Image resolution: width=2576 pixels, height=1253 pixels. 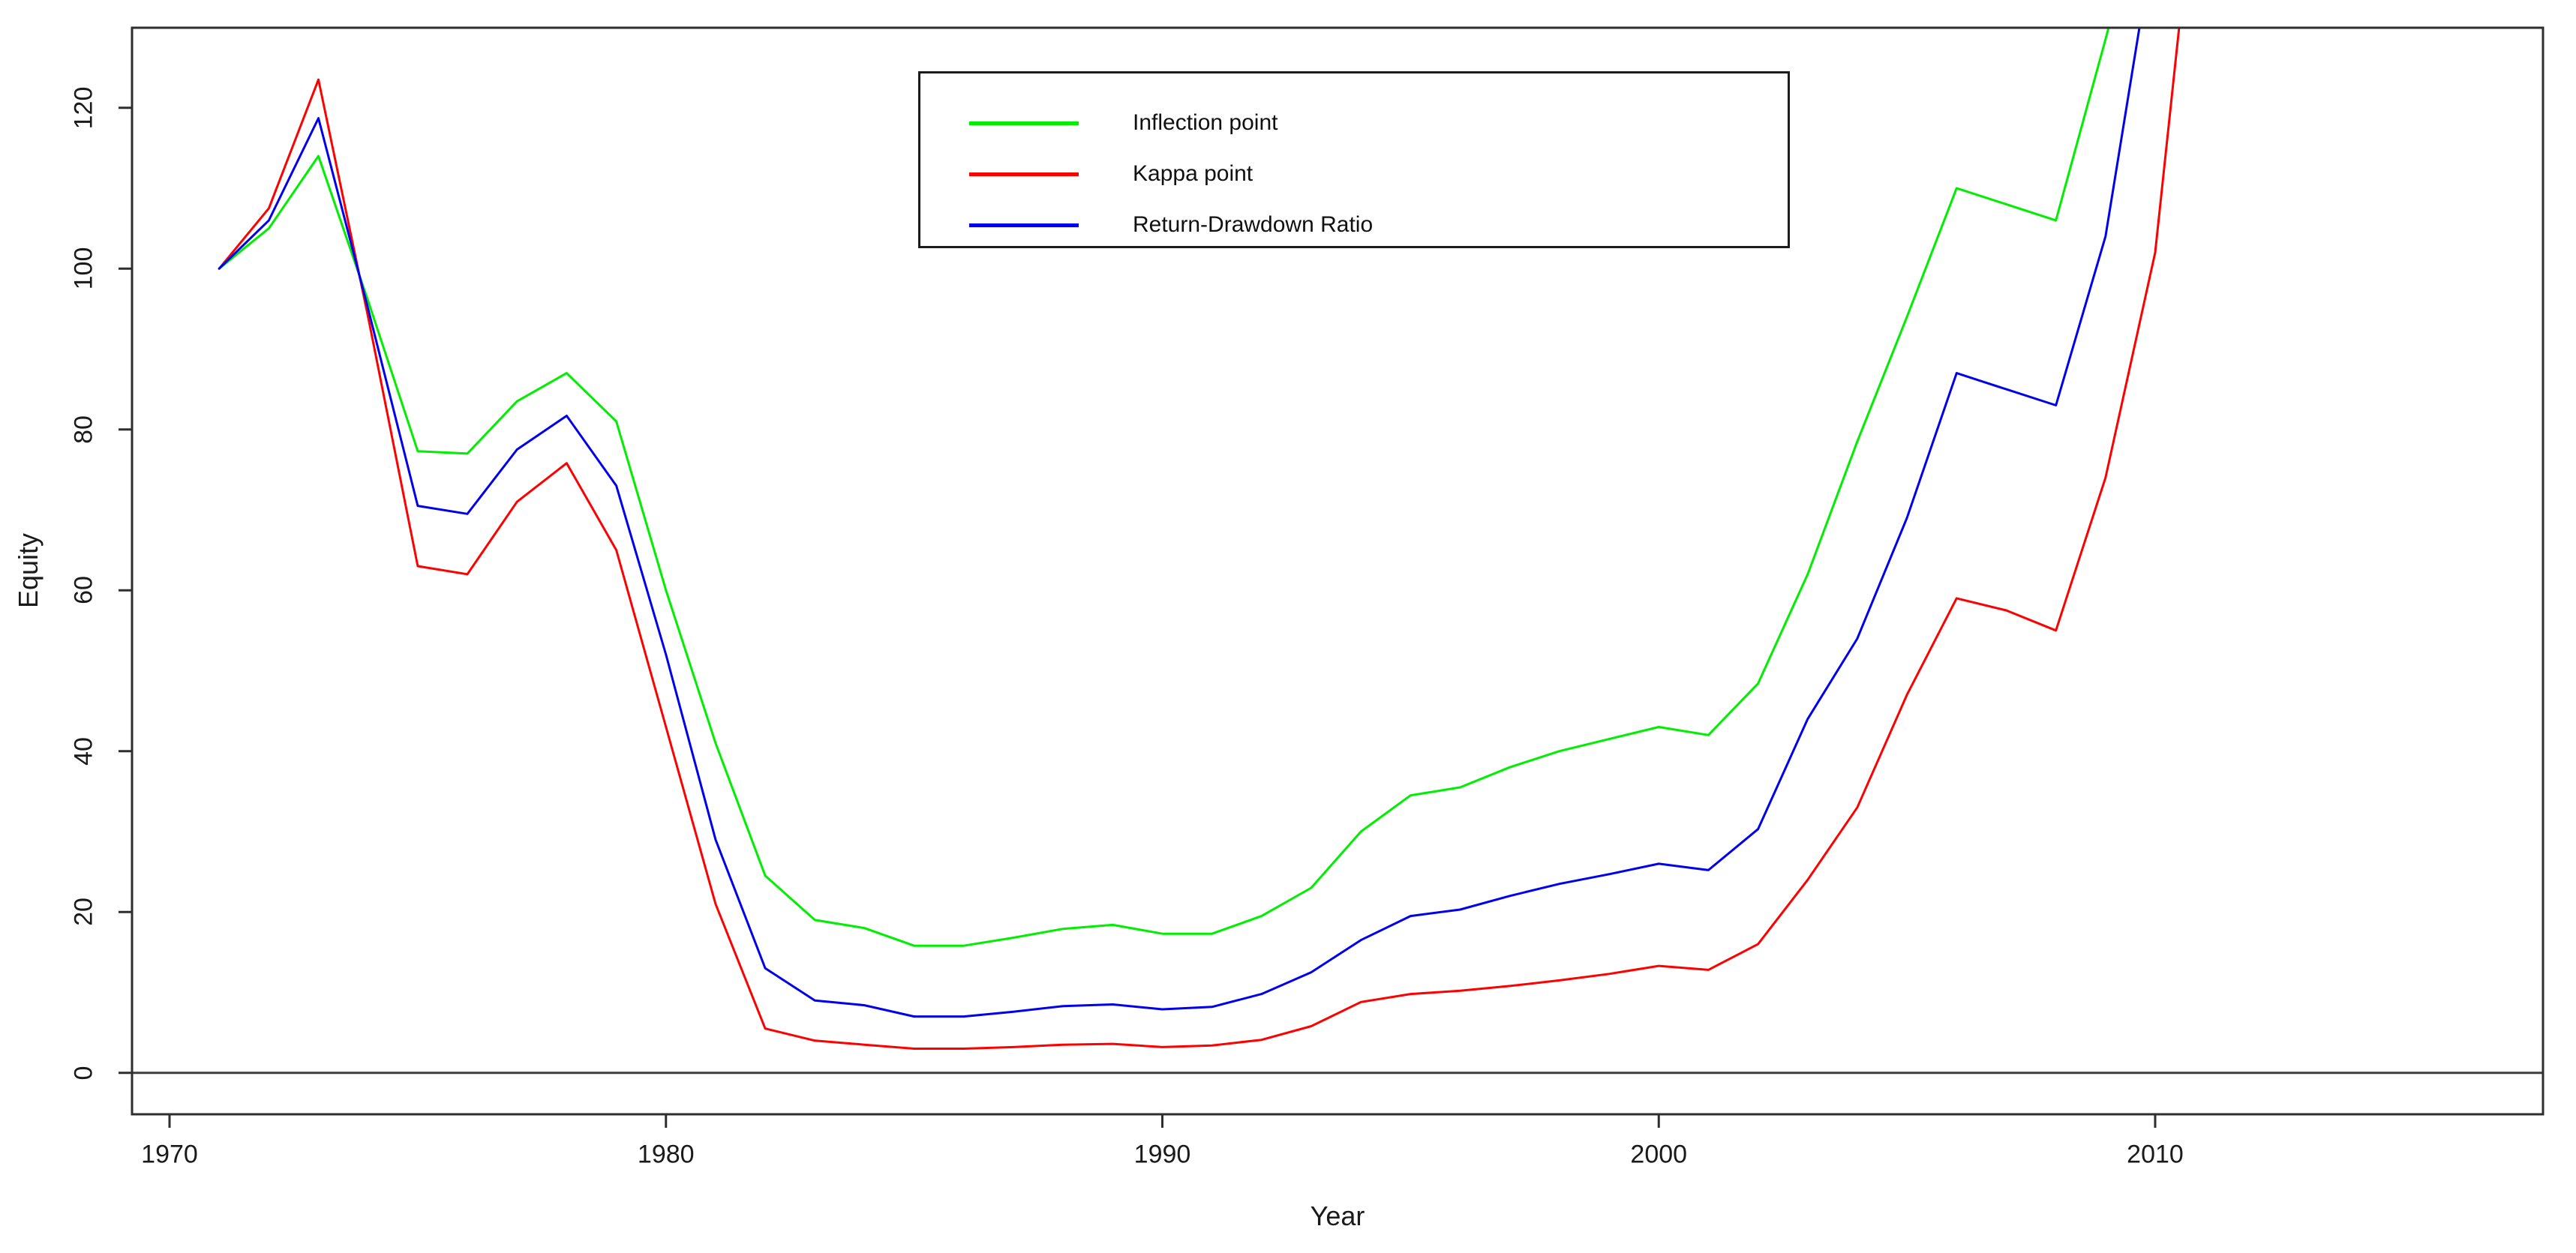 What do you see at coordinates (83, 430) in the screenshot?
I see `y-tick-label: 80` at bounding box center [83, 430].